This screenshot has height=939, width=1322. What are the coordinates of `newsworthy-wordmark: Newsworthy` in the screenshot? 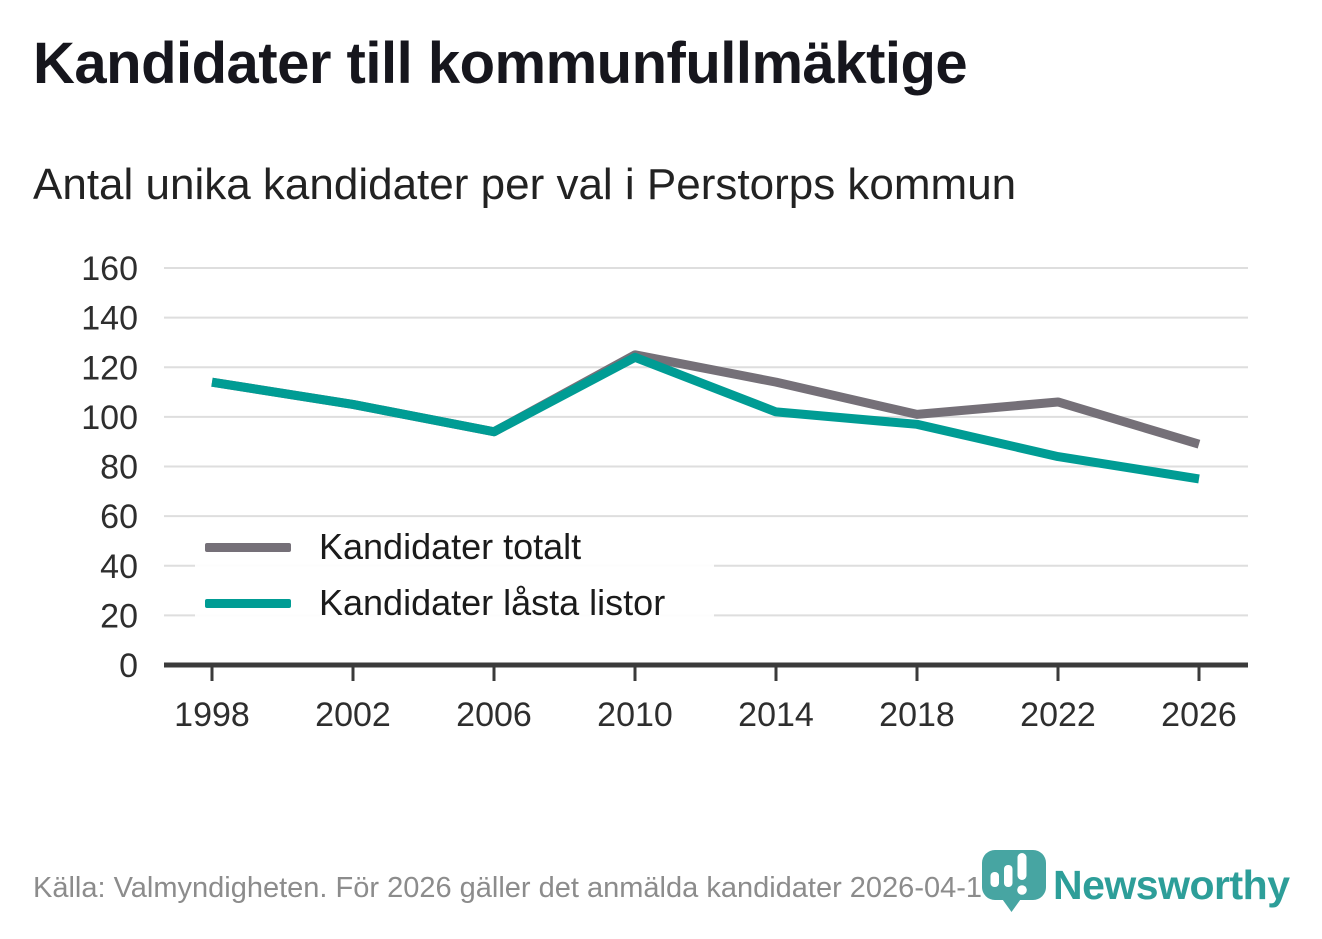 It's located at (1171, 885).